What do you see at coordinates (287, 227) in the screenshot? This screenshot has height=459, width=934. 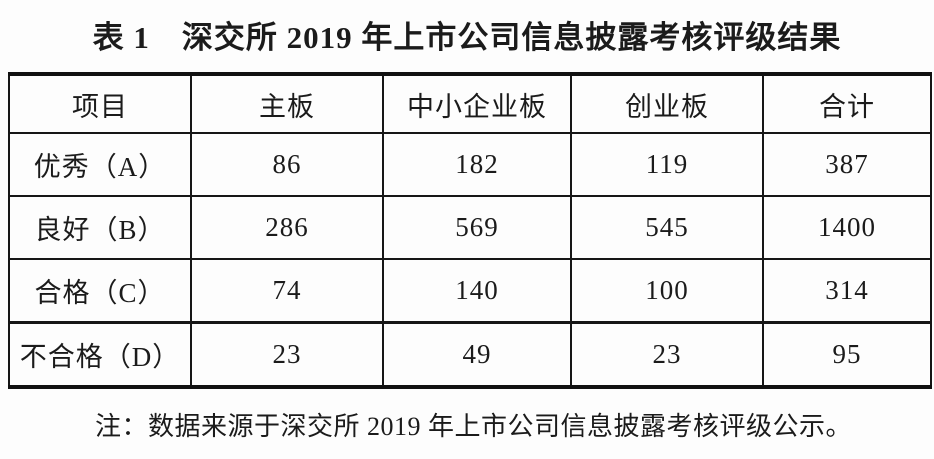 I see `table-cell: 286` at bounding box center [287, 227].